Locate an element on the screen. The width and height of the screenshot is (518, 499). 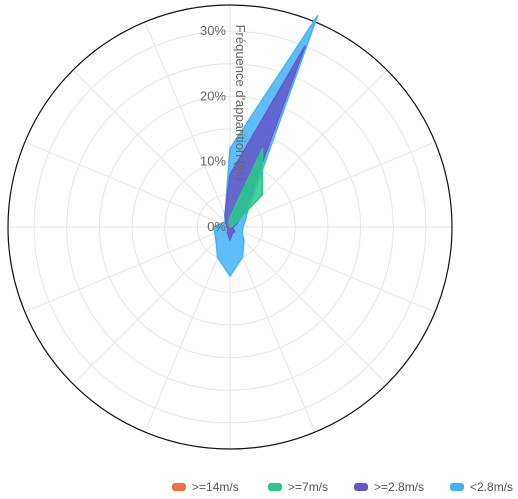
radial-tick-labels: 0% 10% 20% 30% is located at coordinates (213, 128).